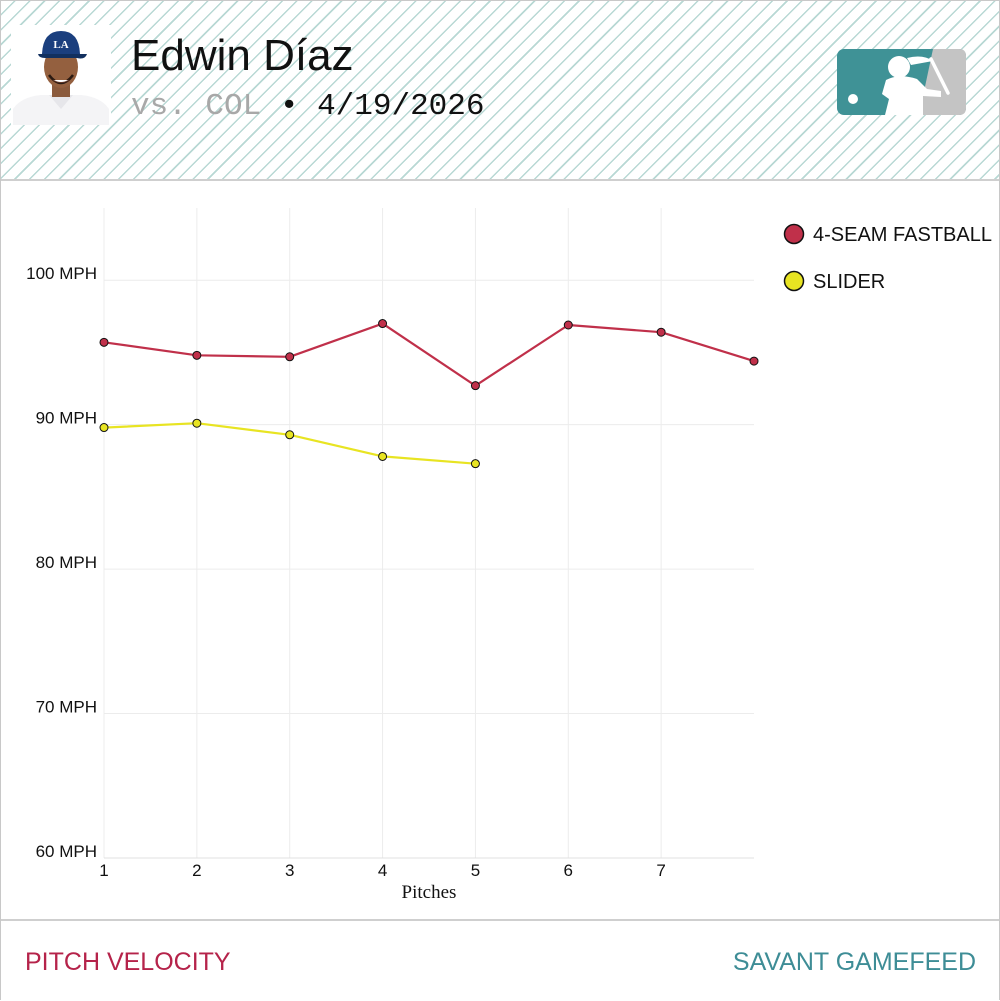 The height and width of the screenshot is (1001, 1000). Describe the element at coordinates (401, 106) in the screenshot. I see `game-date: 4/19/2026` at that location.